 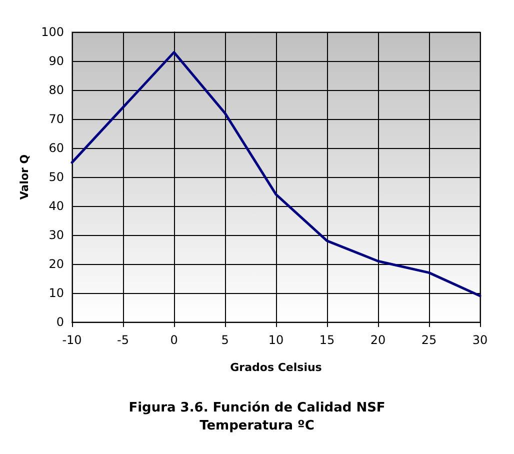 I want to click on x-axis-title: Grados Celsius, so click(x=276, y=367).